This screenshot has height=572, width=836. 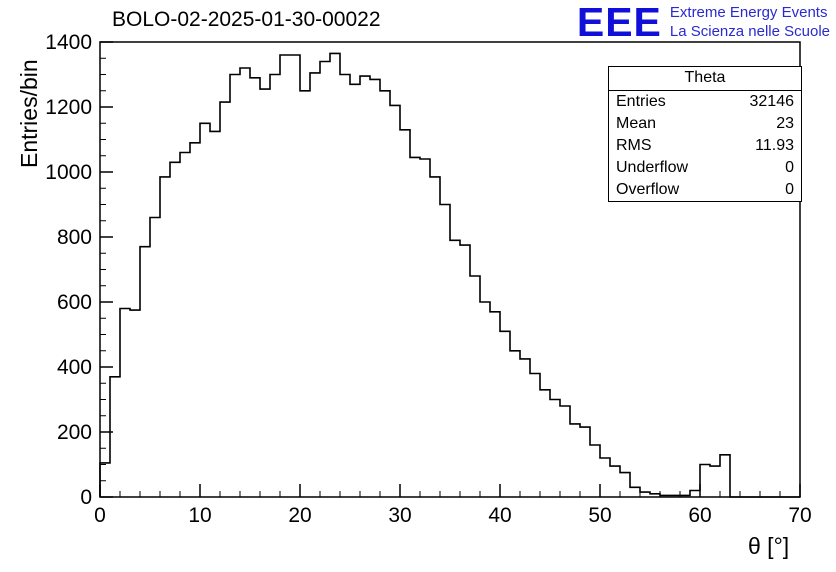 What do you see at coordinates (74, 302) in the screenshot?
I see `y-tick-label: 600` at bounding box center [74, 302].